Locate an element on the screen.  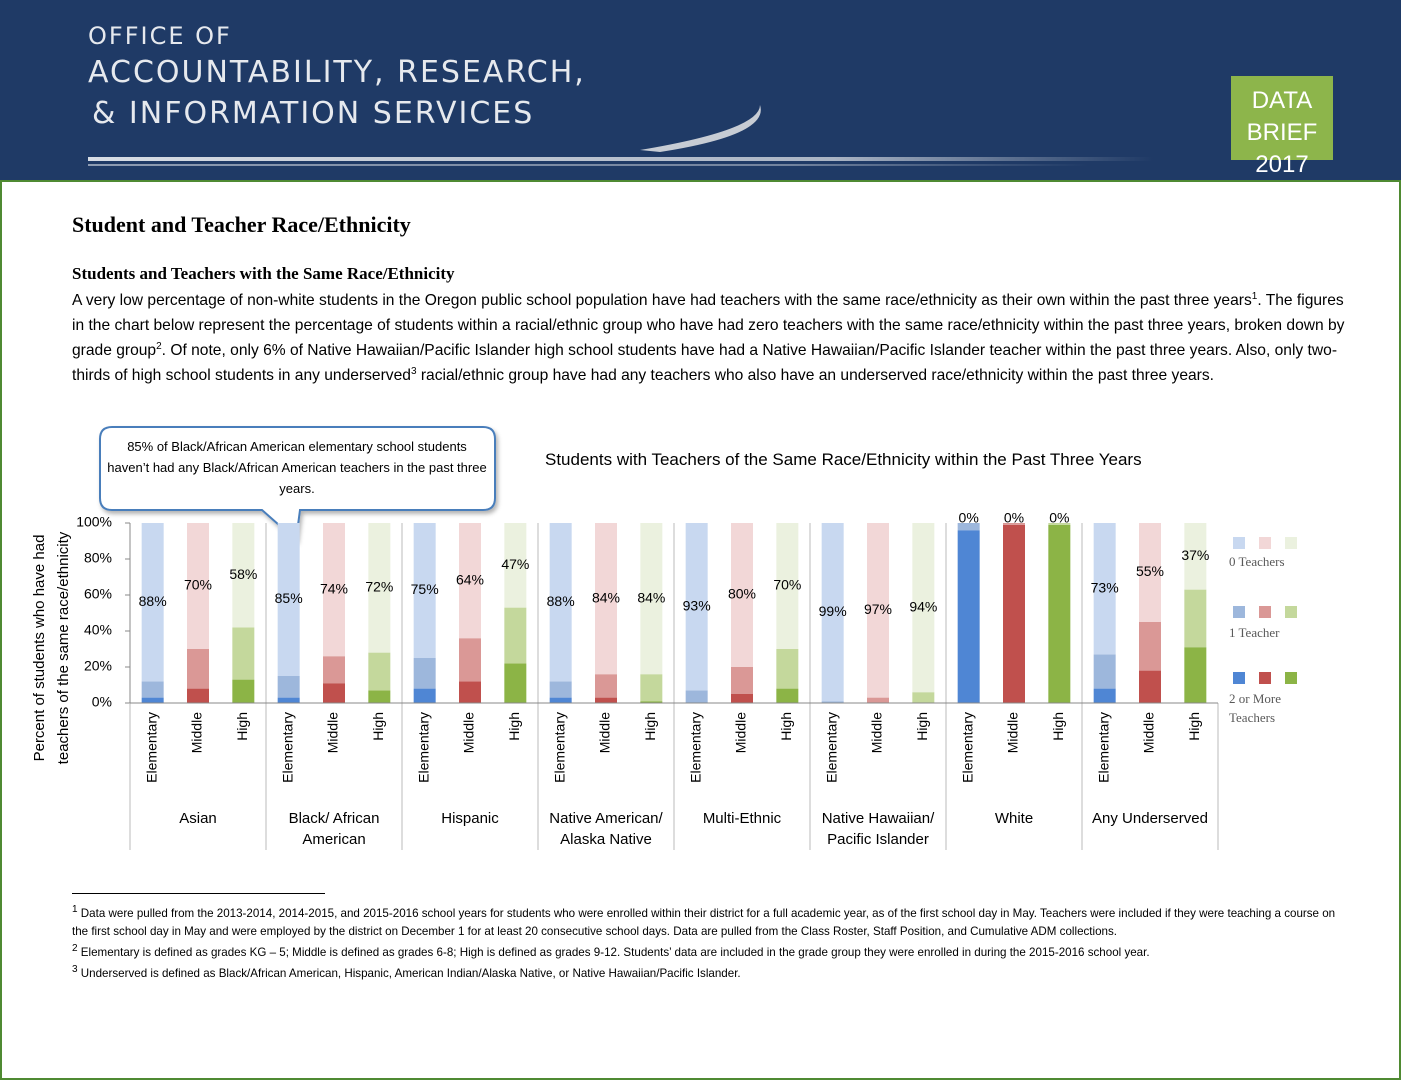
group-label: White is located at coordinates (1014, 818).